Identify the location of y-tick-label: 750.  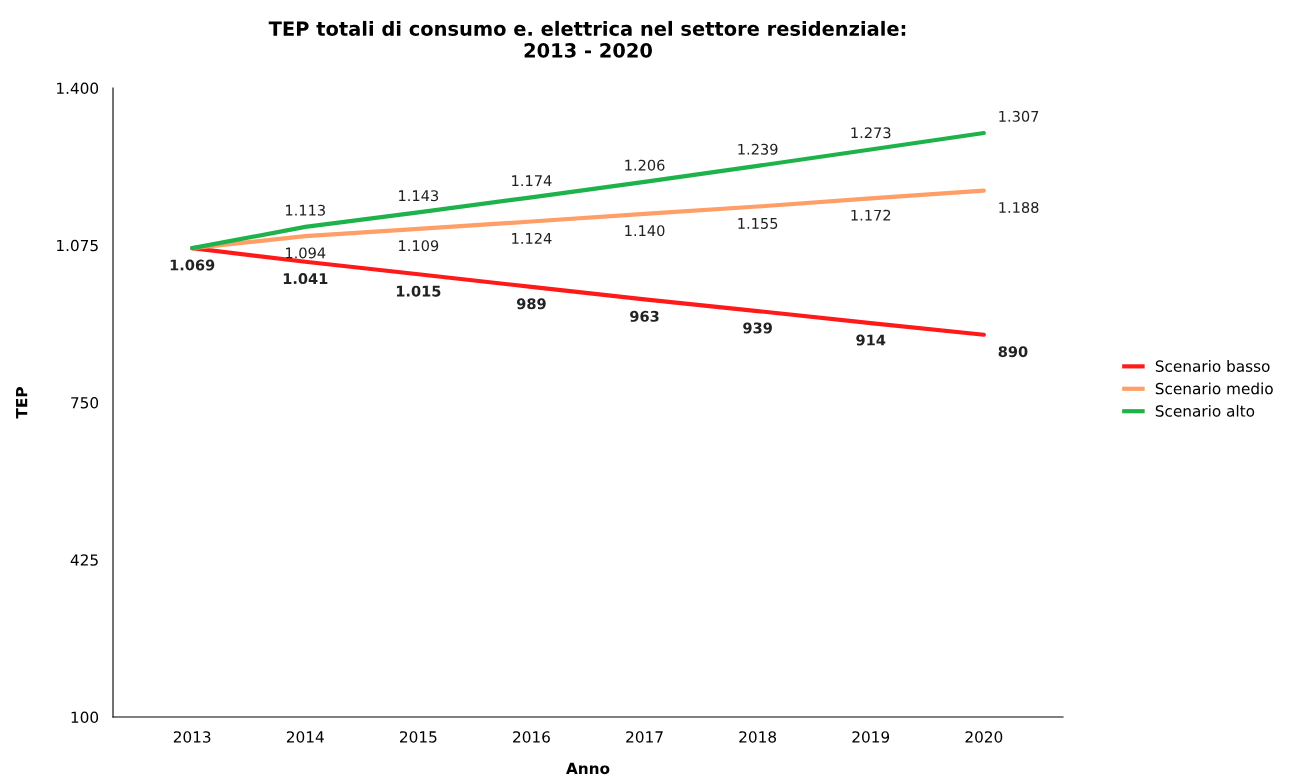
(85, 402).